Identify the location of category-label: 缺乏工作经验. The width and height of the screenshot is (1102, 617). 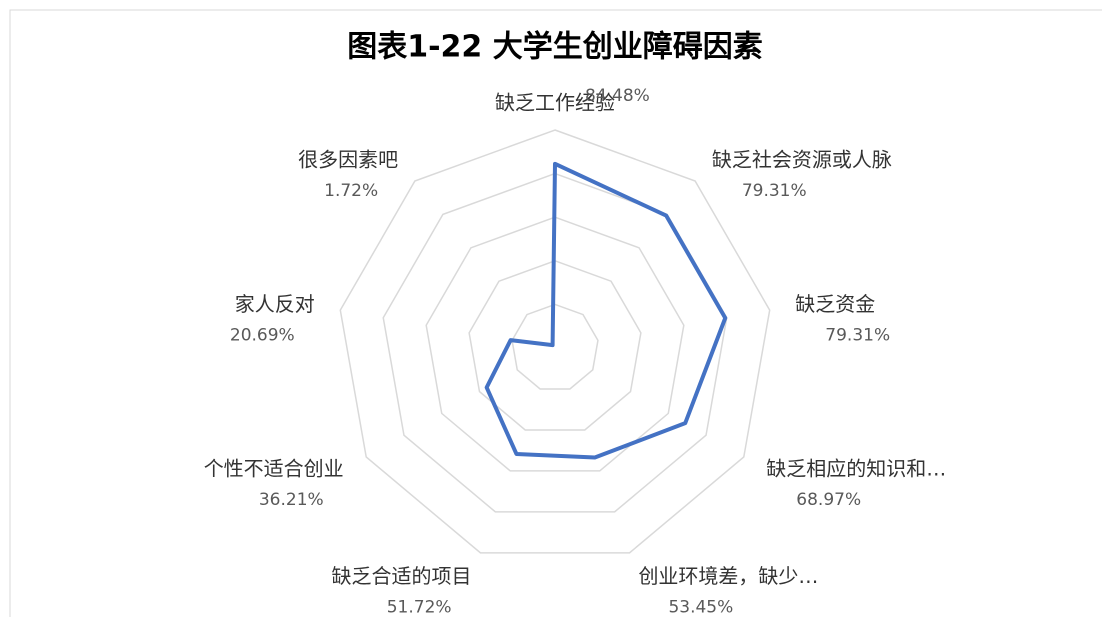
(555, 103).